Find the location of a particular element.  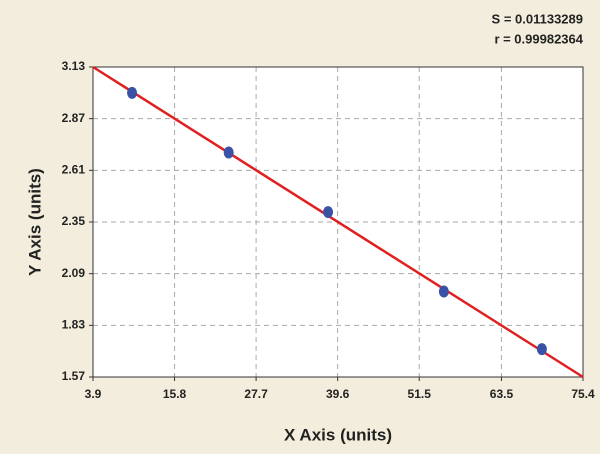

y-tick-label: 3.13 is located at coordinates (74, 66).